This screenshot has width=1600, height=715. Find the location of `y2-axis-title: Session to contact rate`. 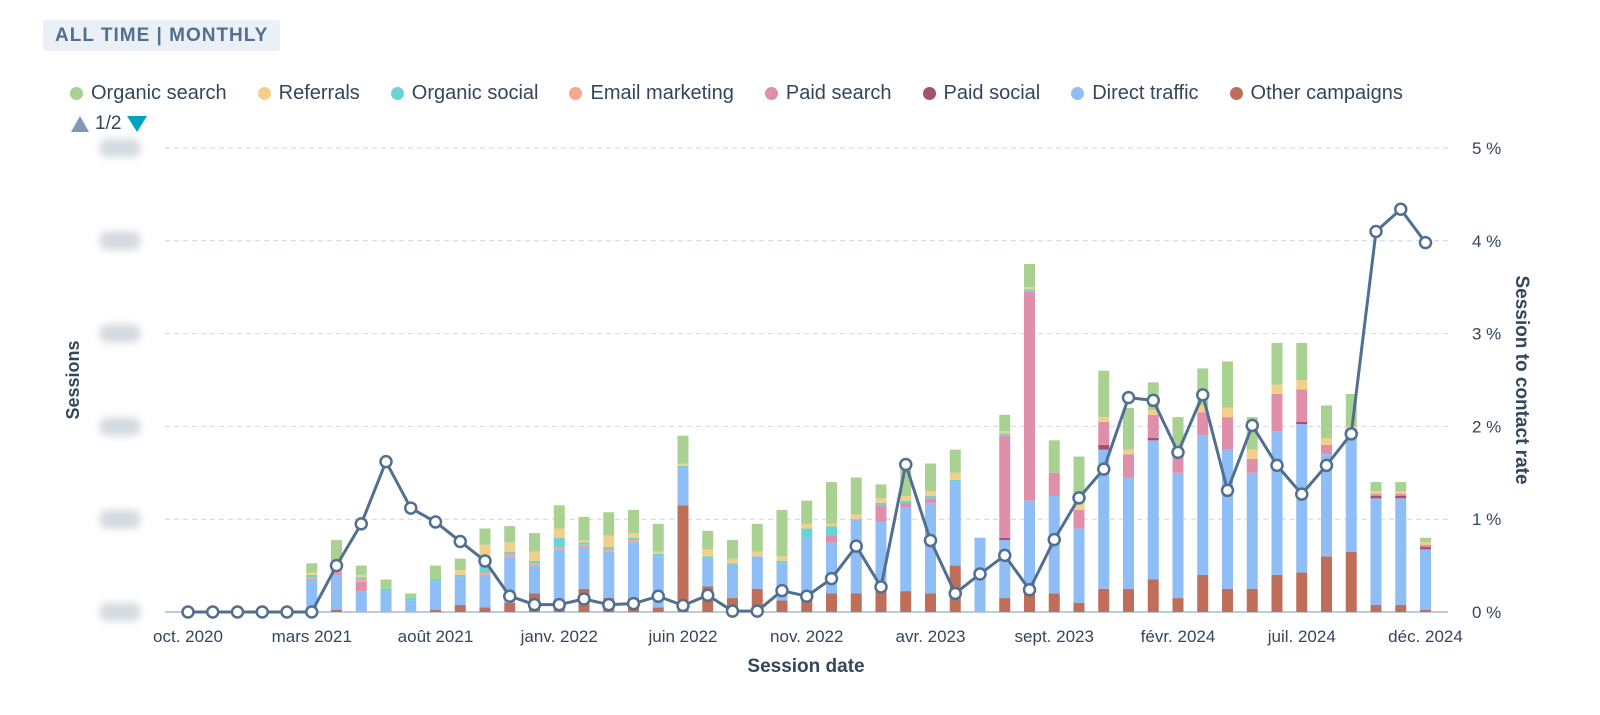

y2-axis-title: Session to contact rate is located at coordinates (1521, 379).